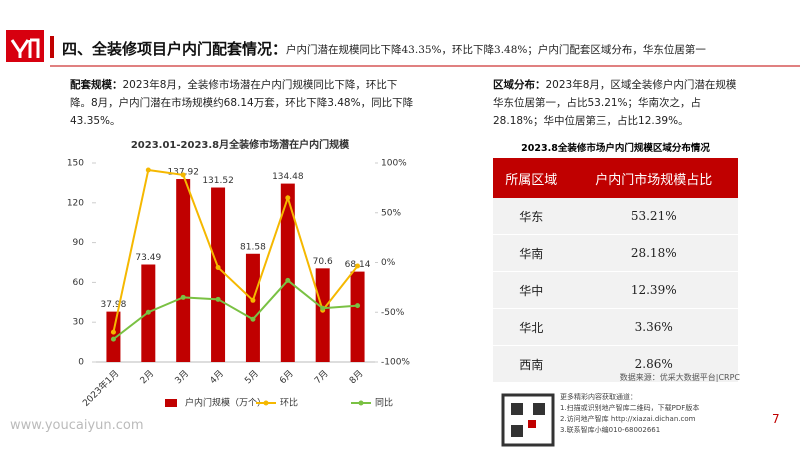 Image resolution: width=800 pixels, height=450 pixels. Describe the element at coordinates (77, 425) in the screenshot. I see `website: www.youcaiyun.com` at that location.